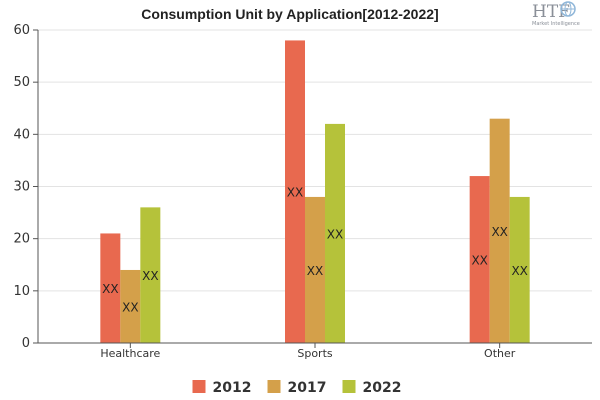 This screenshot has height=400, width=600. Describe the element at coordinates (21, 239) in the screenshot. I see `y-tick-label: 20` at that location.